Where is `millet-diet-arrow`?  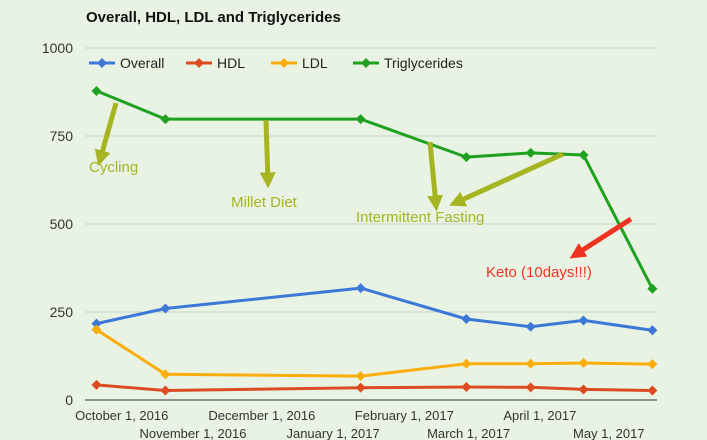 millet-diet-arrow is located at coordinates (267, 154).